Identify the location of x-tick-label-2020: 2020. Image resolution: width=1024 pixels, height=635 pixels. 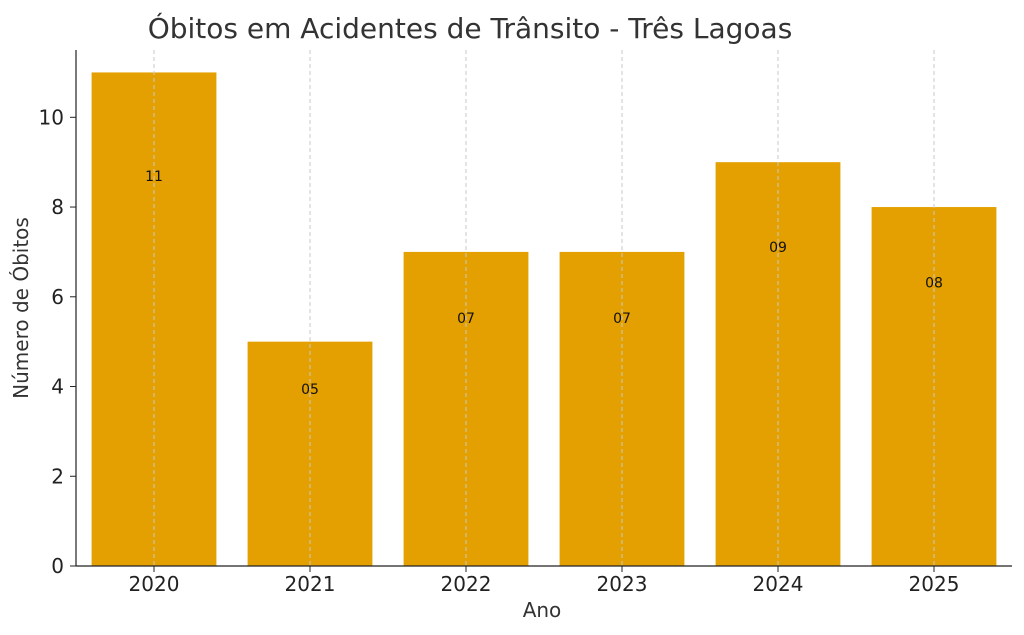
(154, 584).